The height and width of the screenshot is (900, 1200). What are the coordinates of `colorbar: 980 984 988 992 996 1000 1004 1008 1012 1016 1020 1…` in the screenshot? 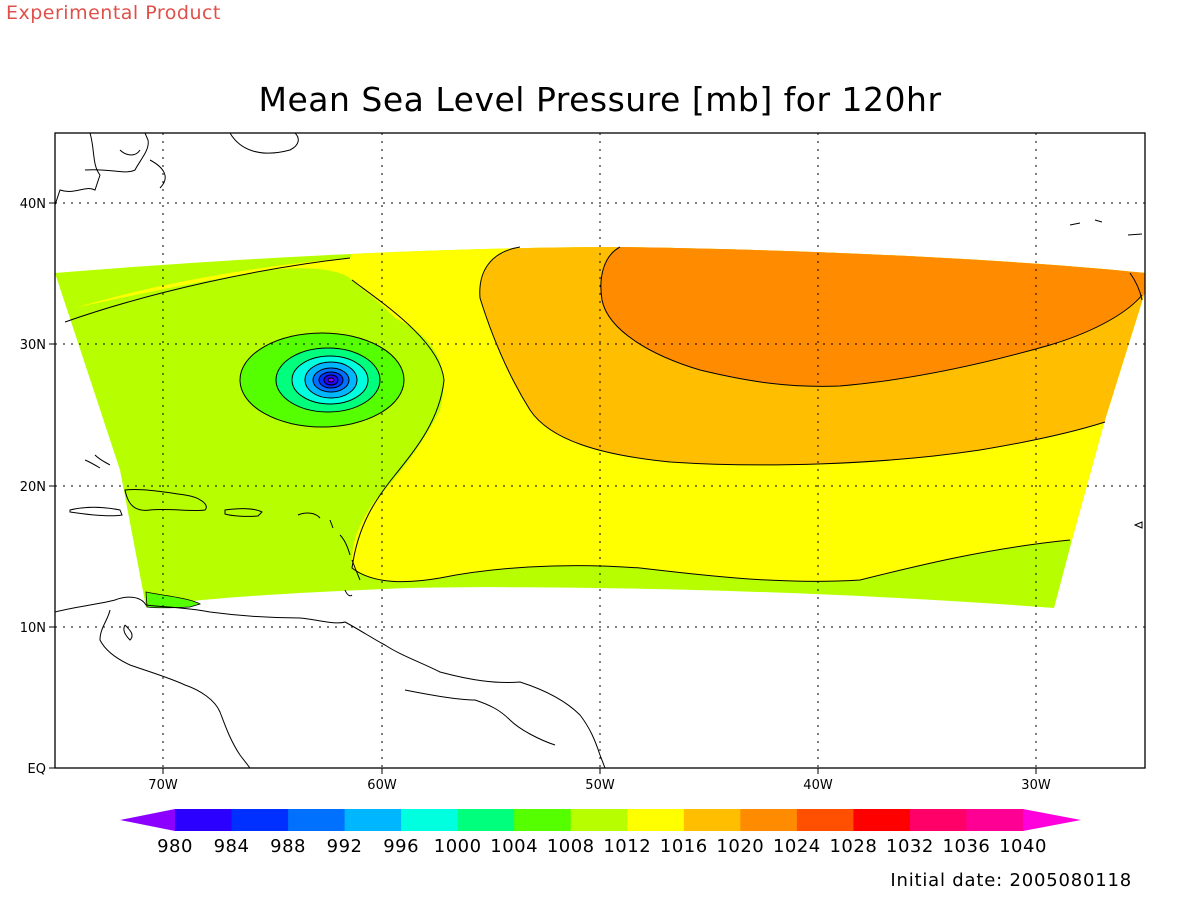 It's located at (600, 833).